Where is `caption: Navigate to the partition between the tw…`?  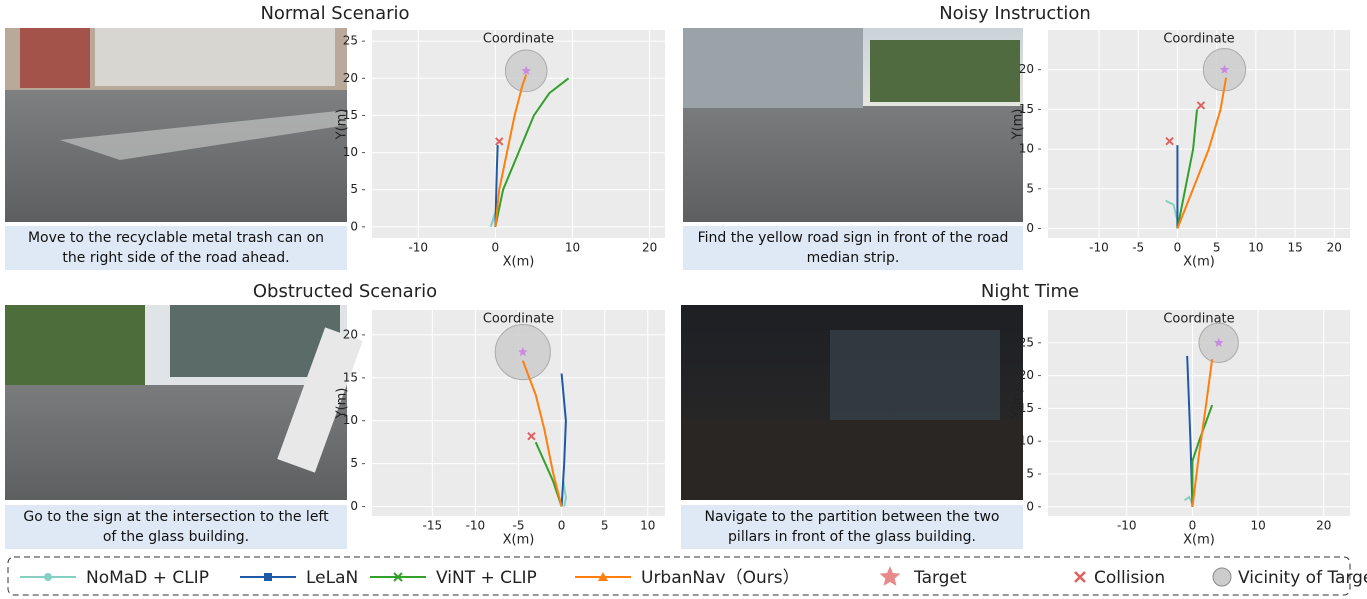
caption: Navigate to the partition between the tw… is located at coordinates (852, 527).